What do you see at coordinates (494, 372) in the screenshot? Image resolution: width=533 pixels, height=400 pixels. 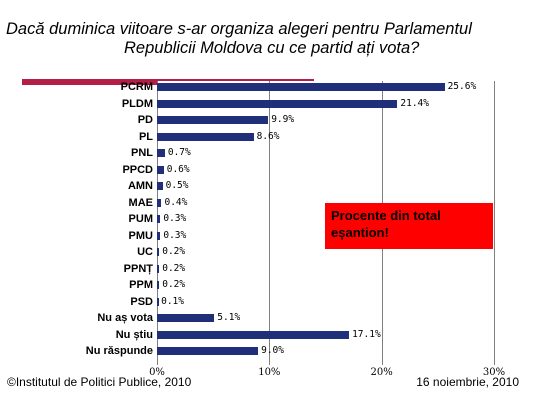 I see `x-tick-label: 30%` at bounding box center [494, 372].